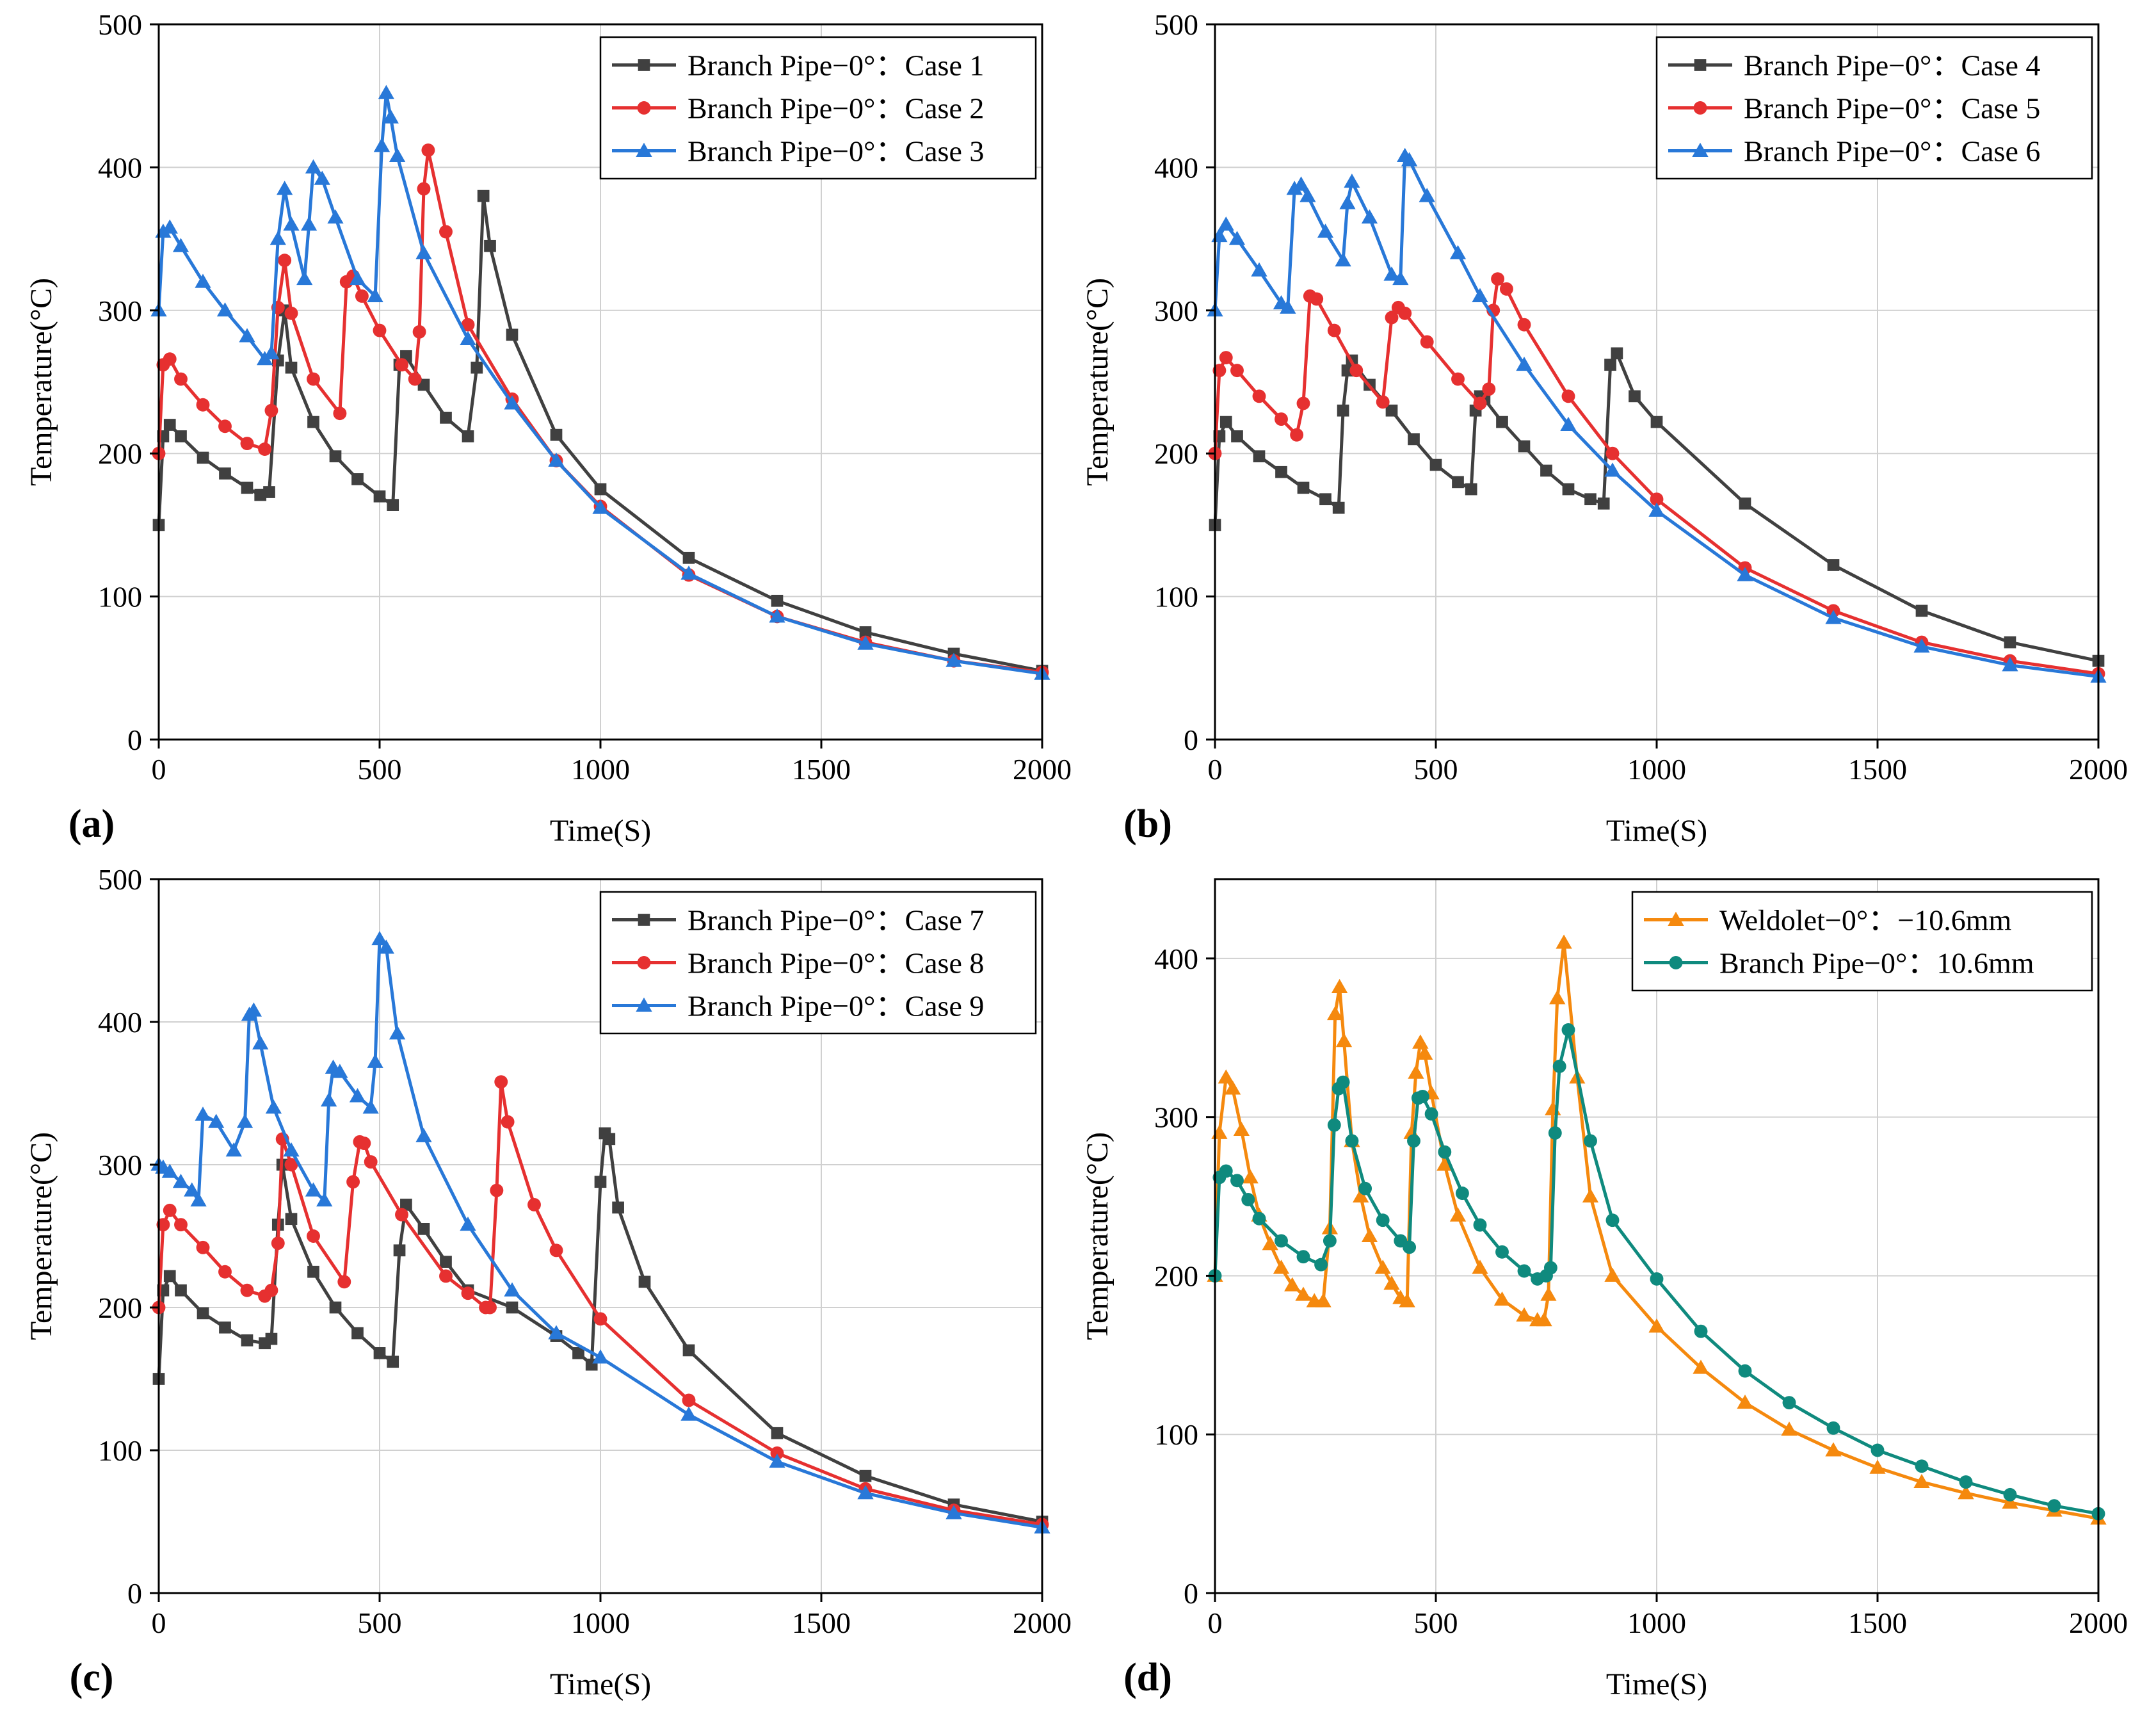  Describe the element at coordinates (1876, 963) in the screenshot. I see `legend-label: Branch Pipe−0°：10.6mm` at that location.